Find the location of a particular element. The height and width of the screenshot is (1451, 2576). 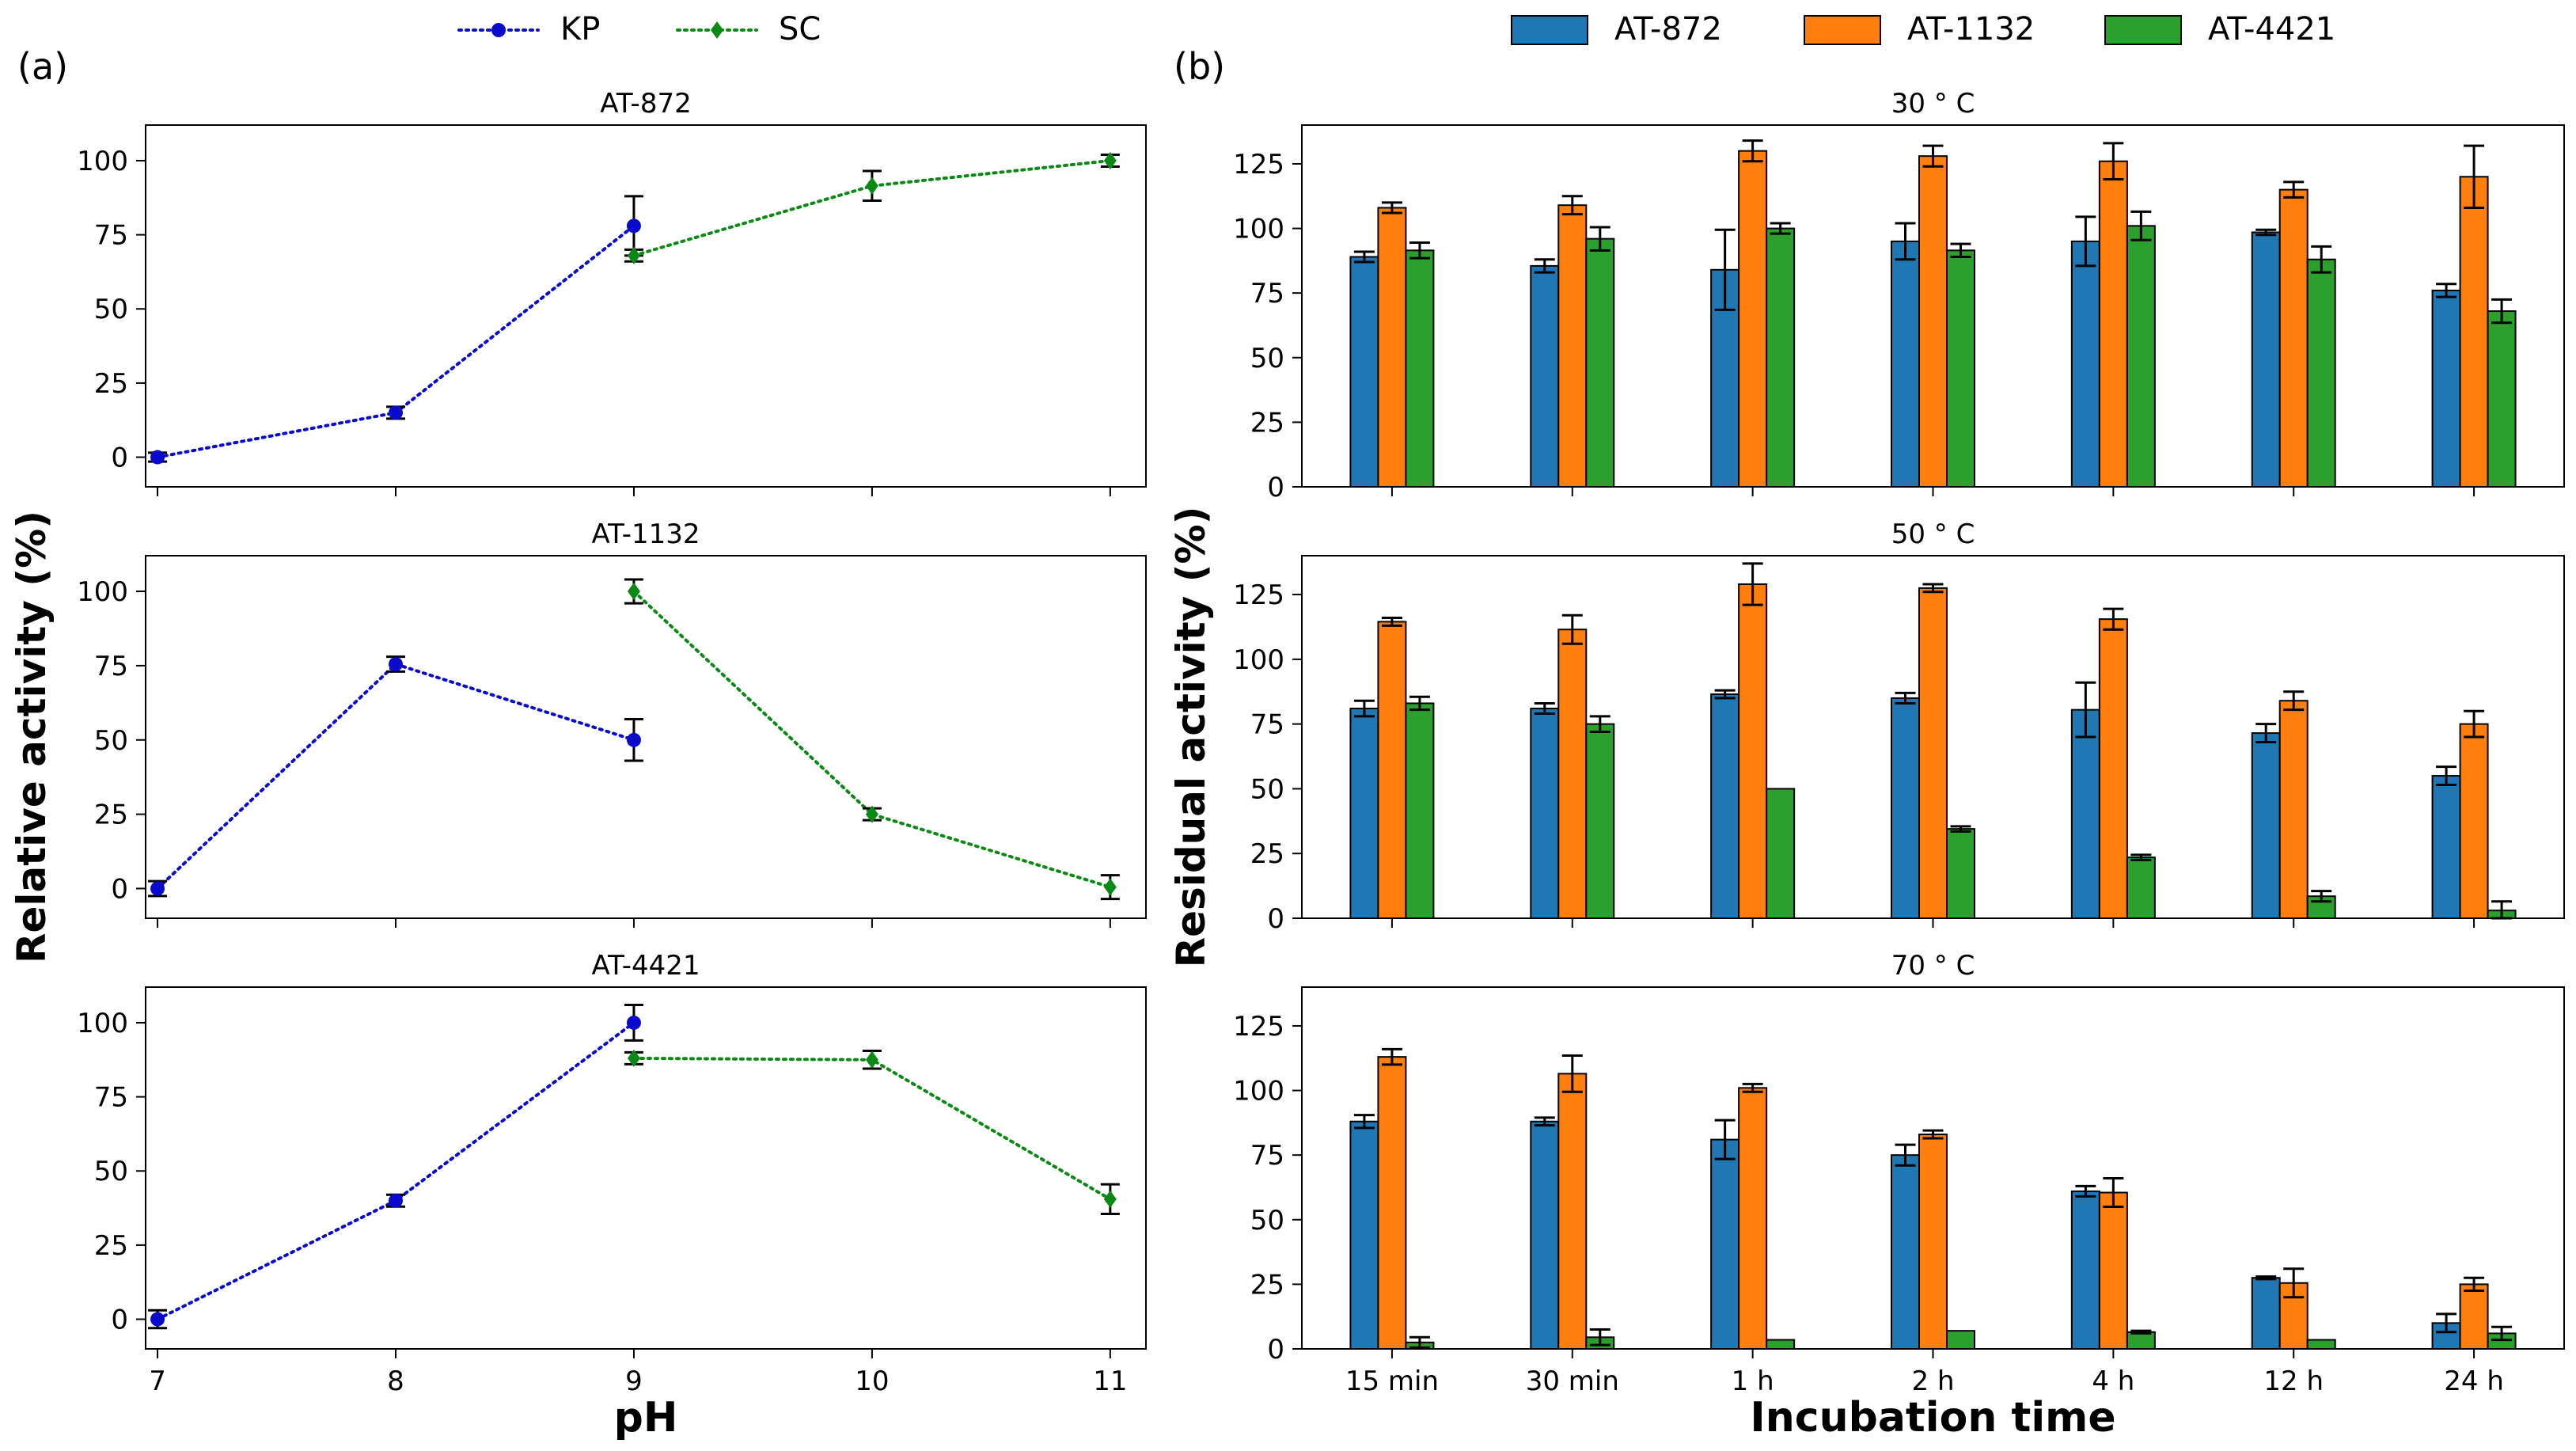

x-tick-label: 12 h is located at coordinates (2293, 1381).